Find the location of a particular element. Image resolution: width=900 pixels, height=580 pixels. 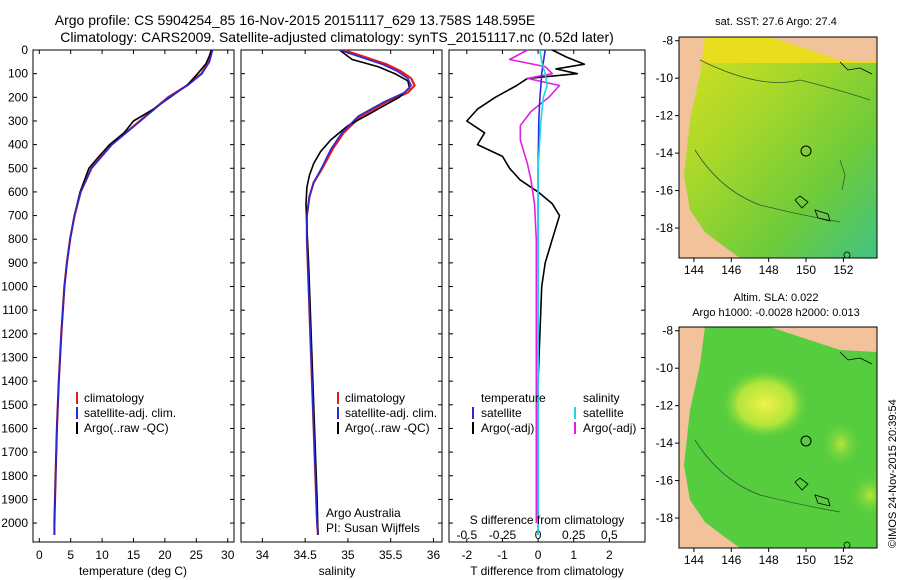

x-tick-label: 1 is located at coordinates (573, 555).